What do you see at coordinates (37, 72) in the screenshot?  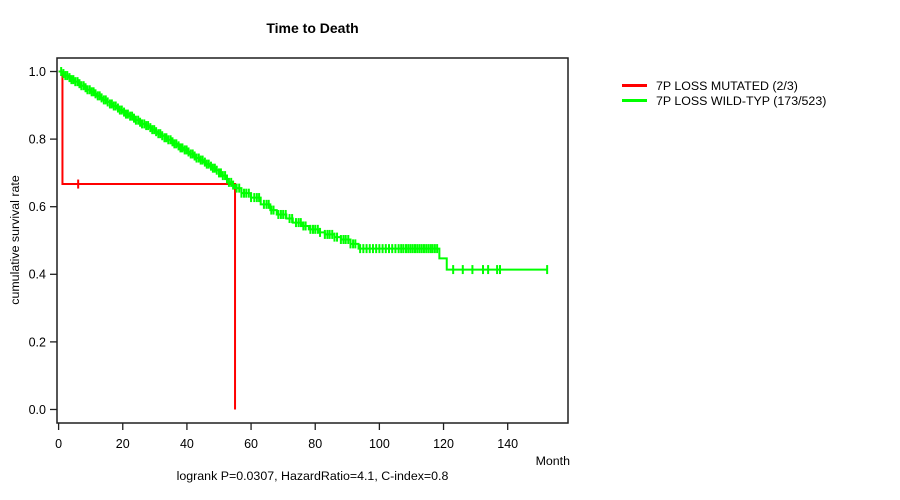 I see `y-tick-label: 1.0` at bounding box center [37, 72].